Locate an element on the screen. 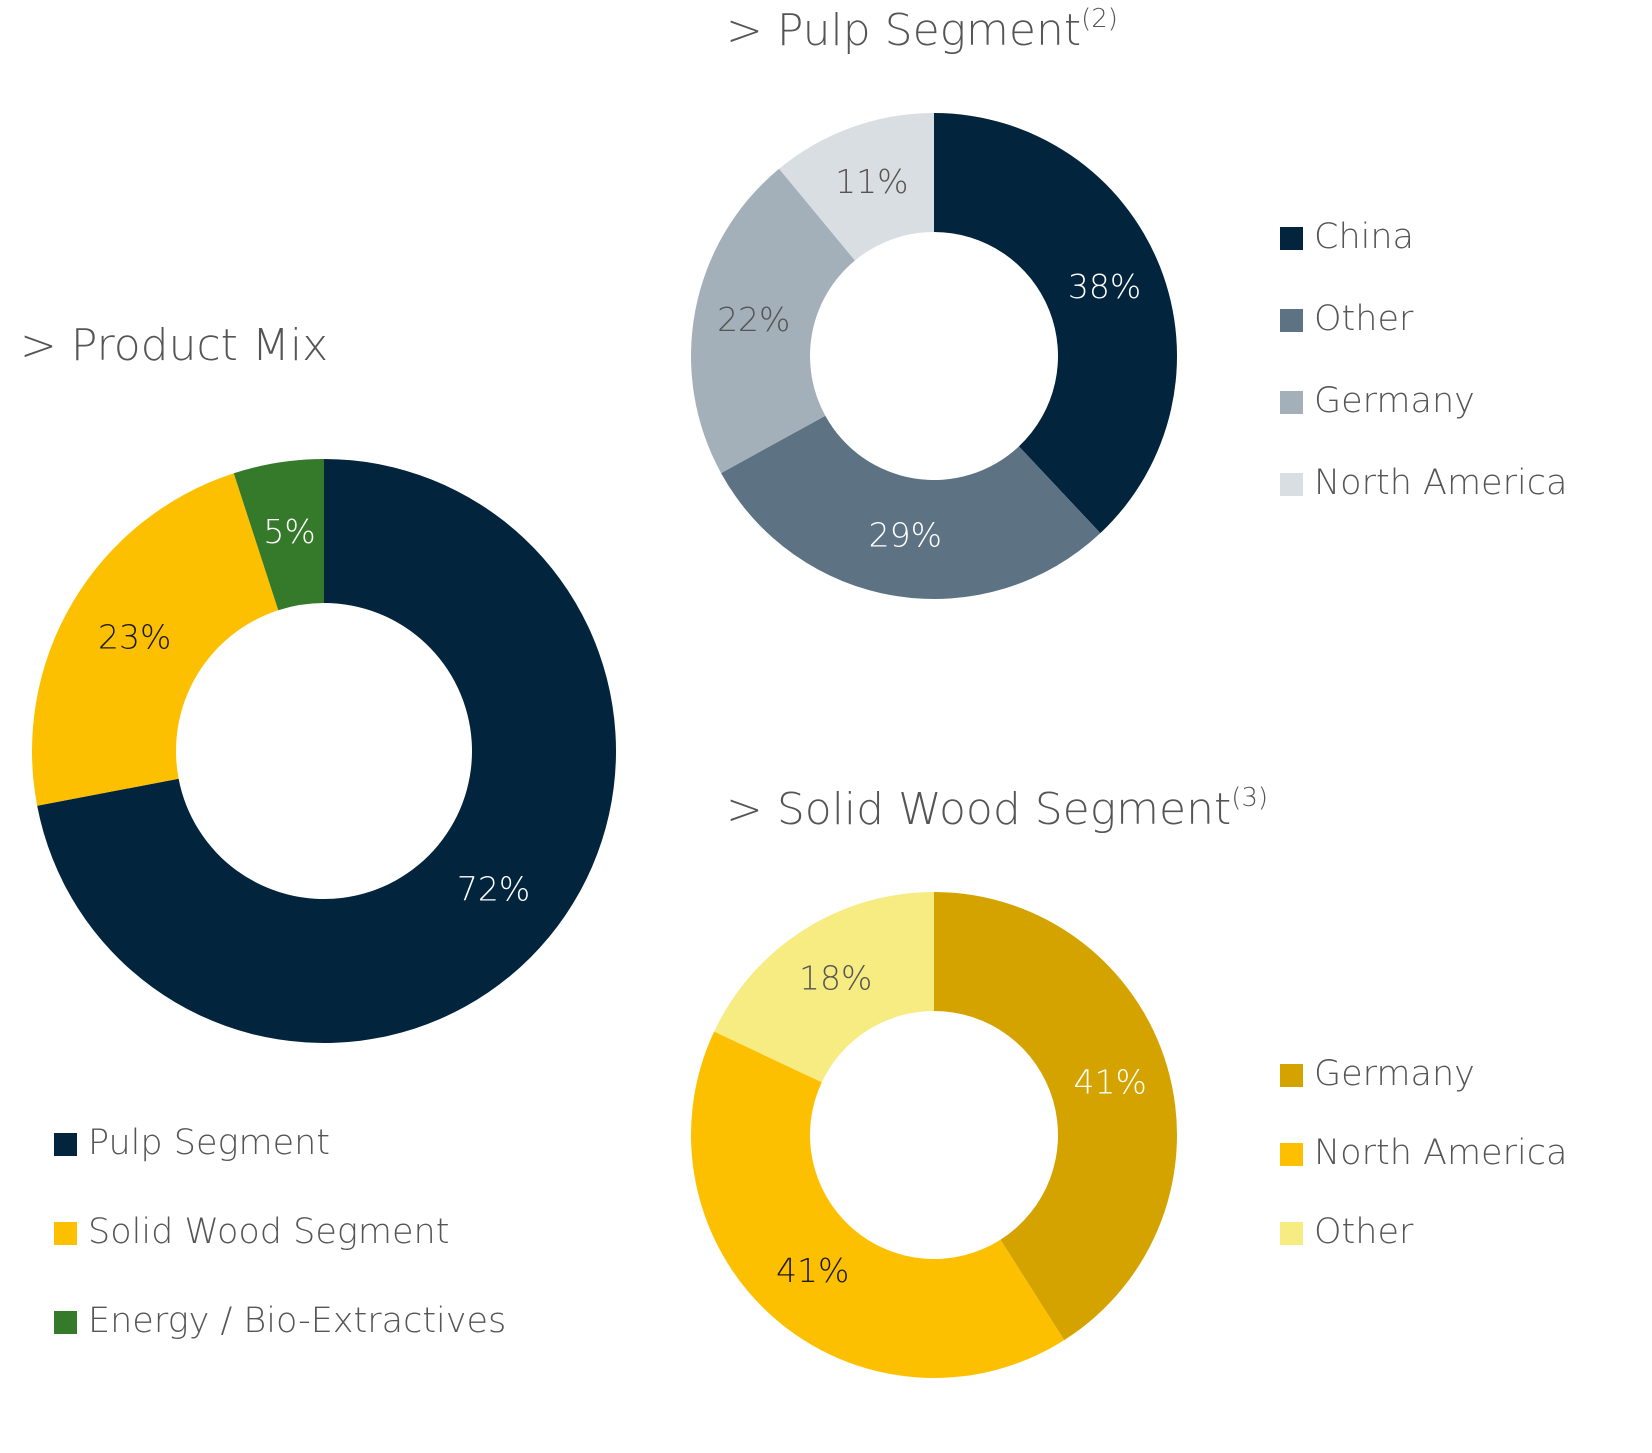 This screenshot has width=1652, height=1453. title-text: > Product Mix is located at coordinates (174, 345).